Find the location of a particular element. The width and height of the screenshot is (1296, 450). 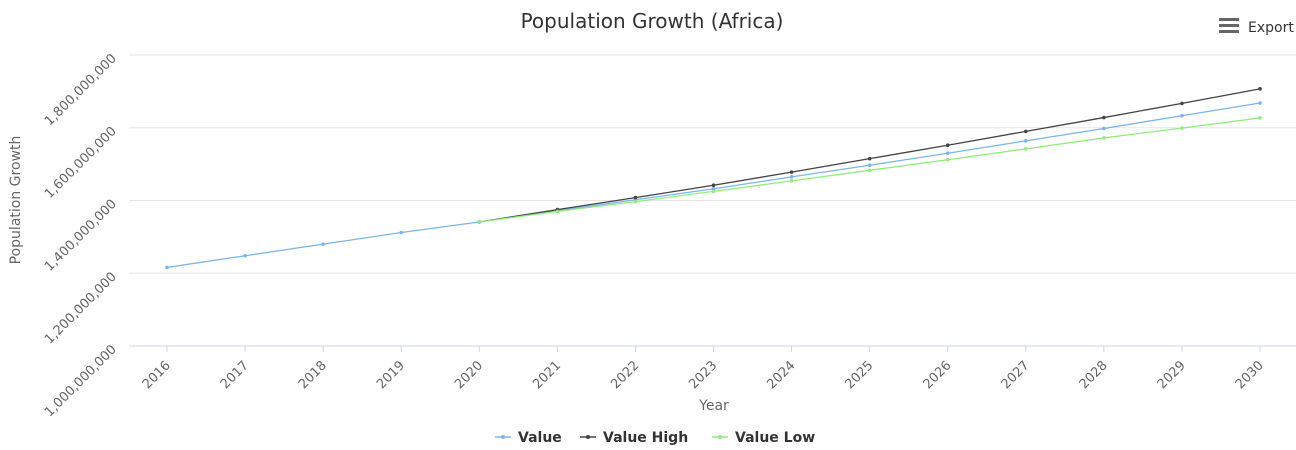

legend-item-value-low: Value Low is located at coordinates (763, 438).